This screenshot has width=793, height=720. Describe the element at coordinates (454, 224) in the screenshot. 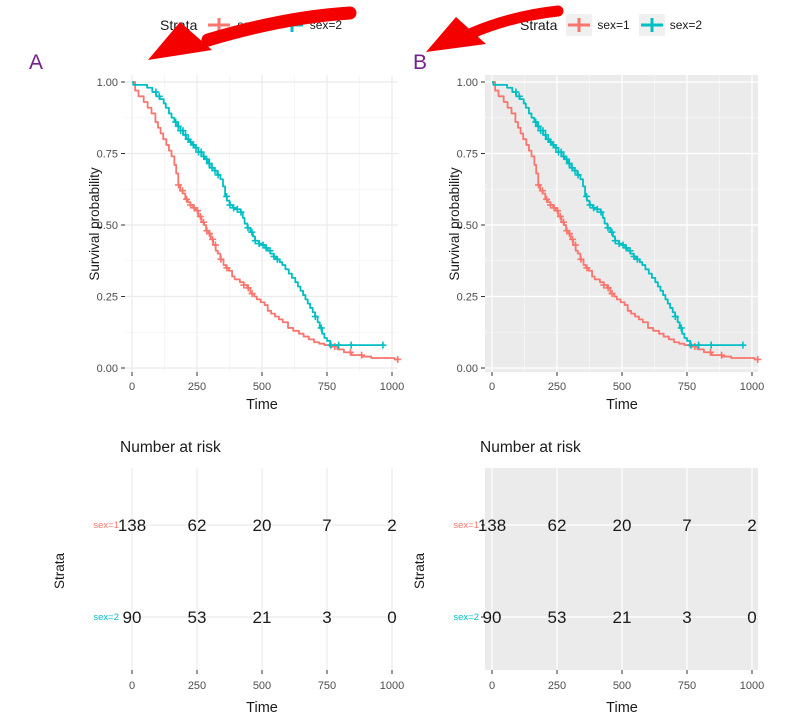

I see `svg-text: Survival probability` at that location.